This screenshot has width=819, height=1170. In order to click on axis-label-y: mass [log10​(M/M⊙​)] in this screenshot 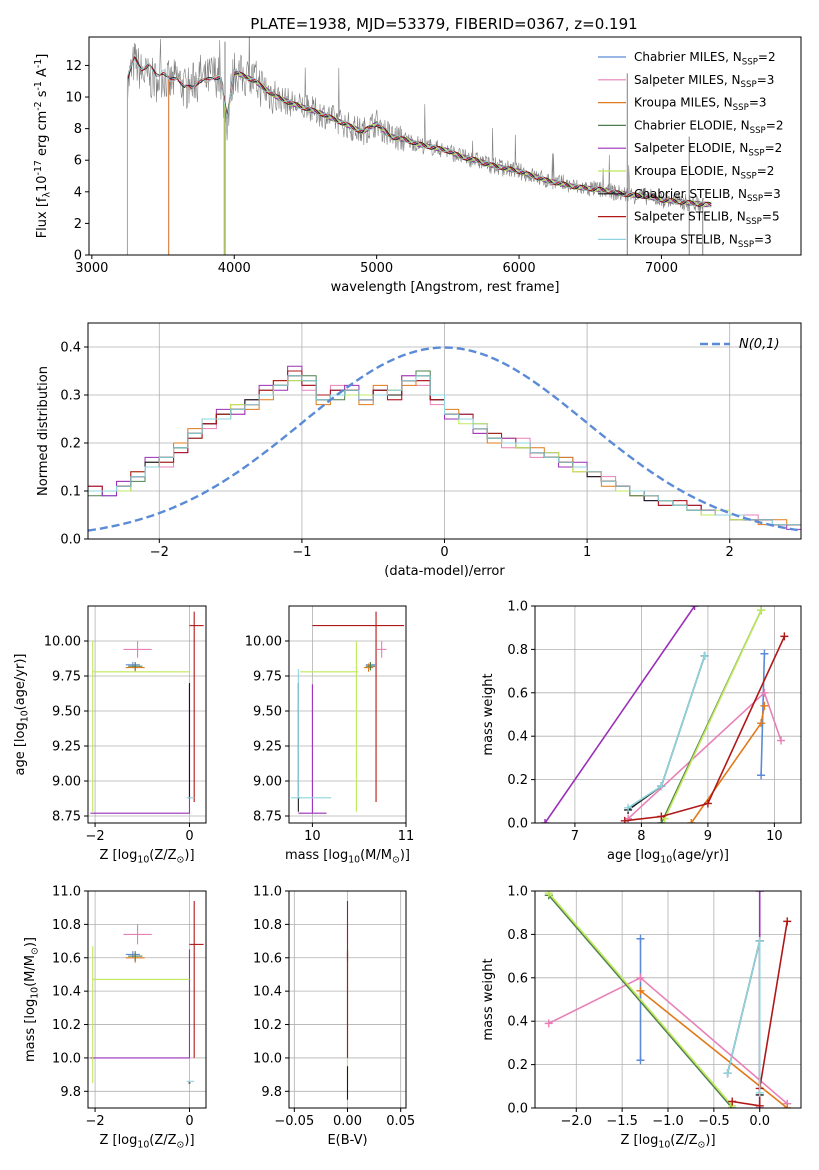, I will do `click(32, 999)`.